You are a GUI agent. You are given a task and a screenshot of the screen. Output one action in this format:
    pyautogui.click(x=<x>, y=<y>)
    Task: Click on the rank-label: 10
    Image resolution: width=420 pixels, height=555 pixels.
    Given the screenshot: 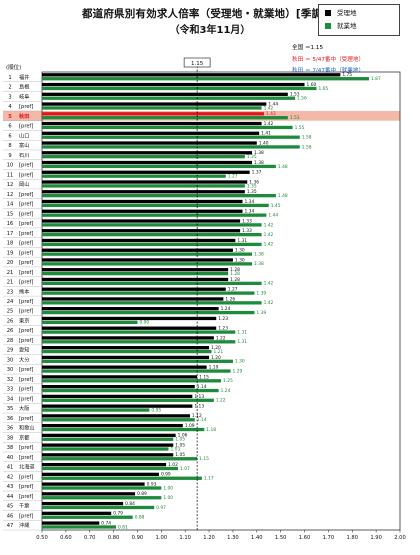 What is the action you would take?
    pyautogui.click(x=10, y=166)
    